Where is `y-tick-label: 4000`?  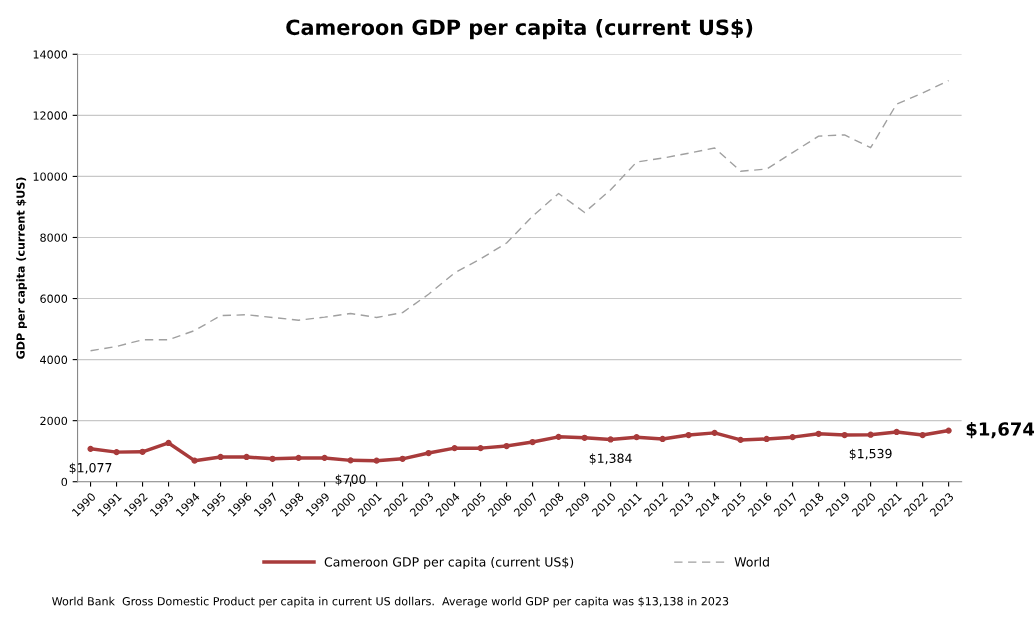 y-tick-label: 4000 is located at coordinates (54, 359).